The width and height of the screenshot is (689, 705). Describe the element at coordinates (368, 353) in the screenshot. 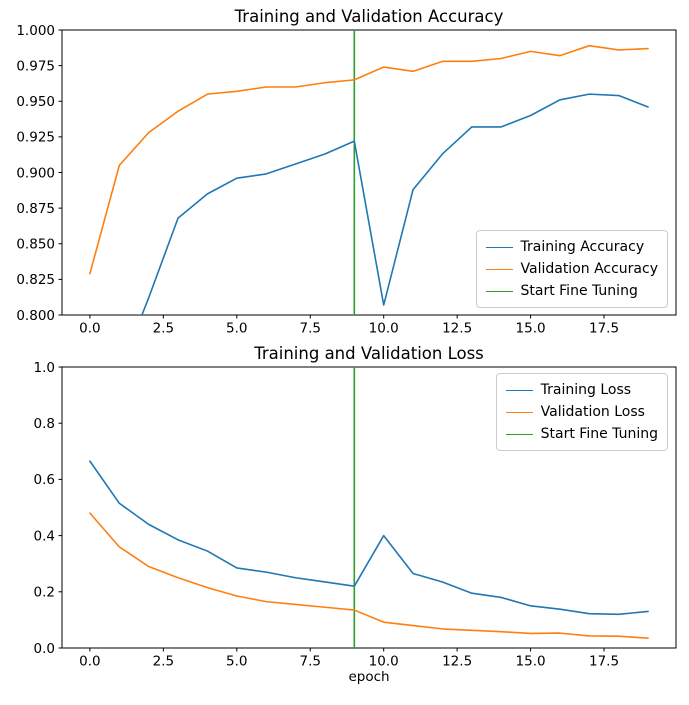

I see `chart-title: Training and Validation Loss` at that location.